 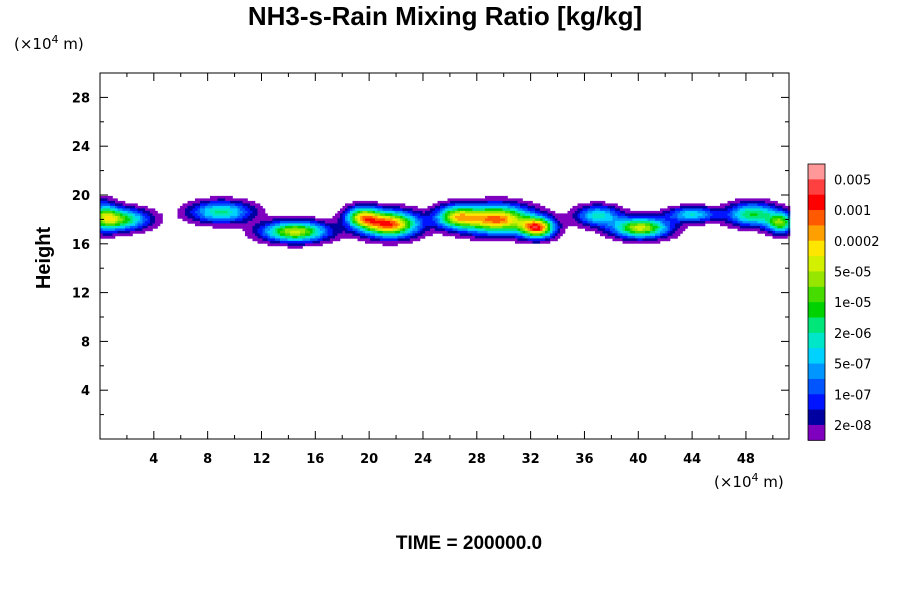 I want to click on y-tick-label: 8, so click(x=85, y=342).